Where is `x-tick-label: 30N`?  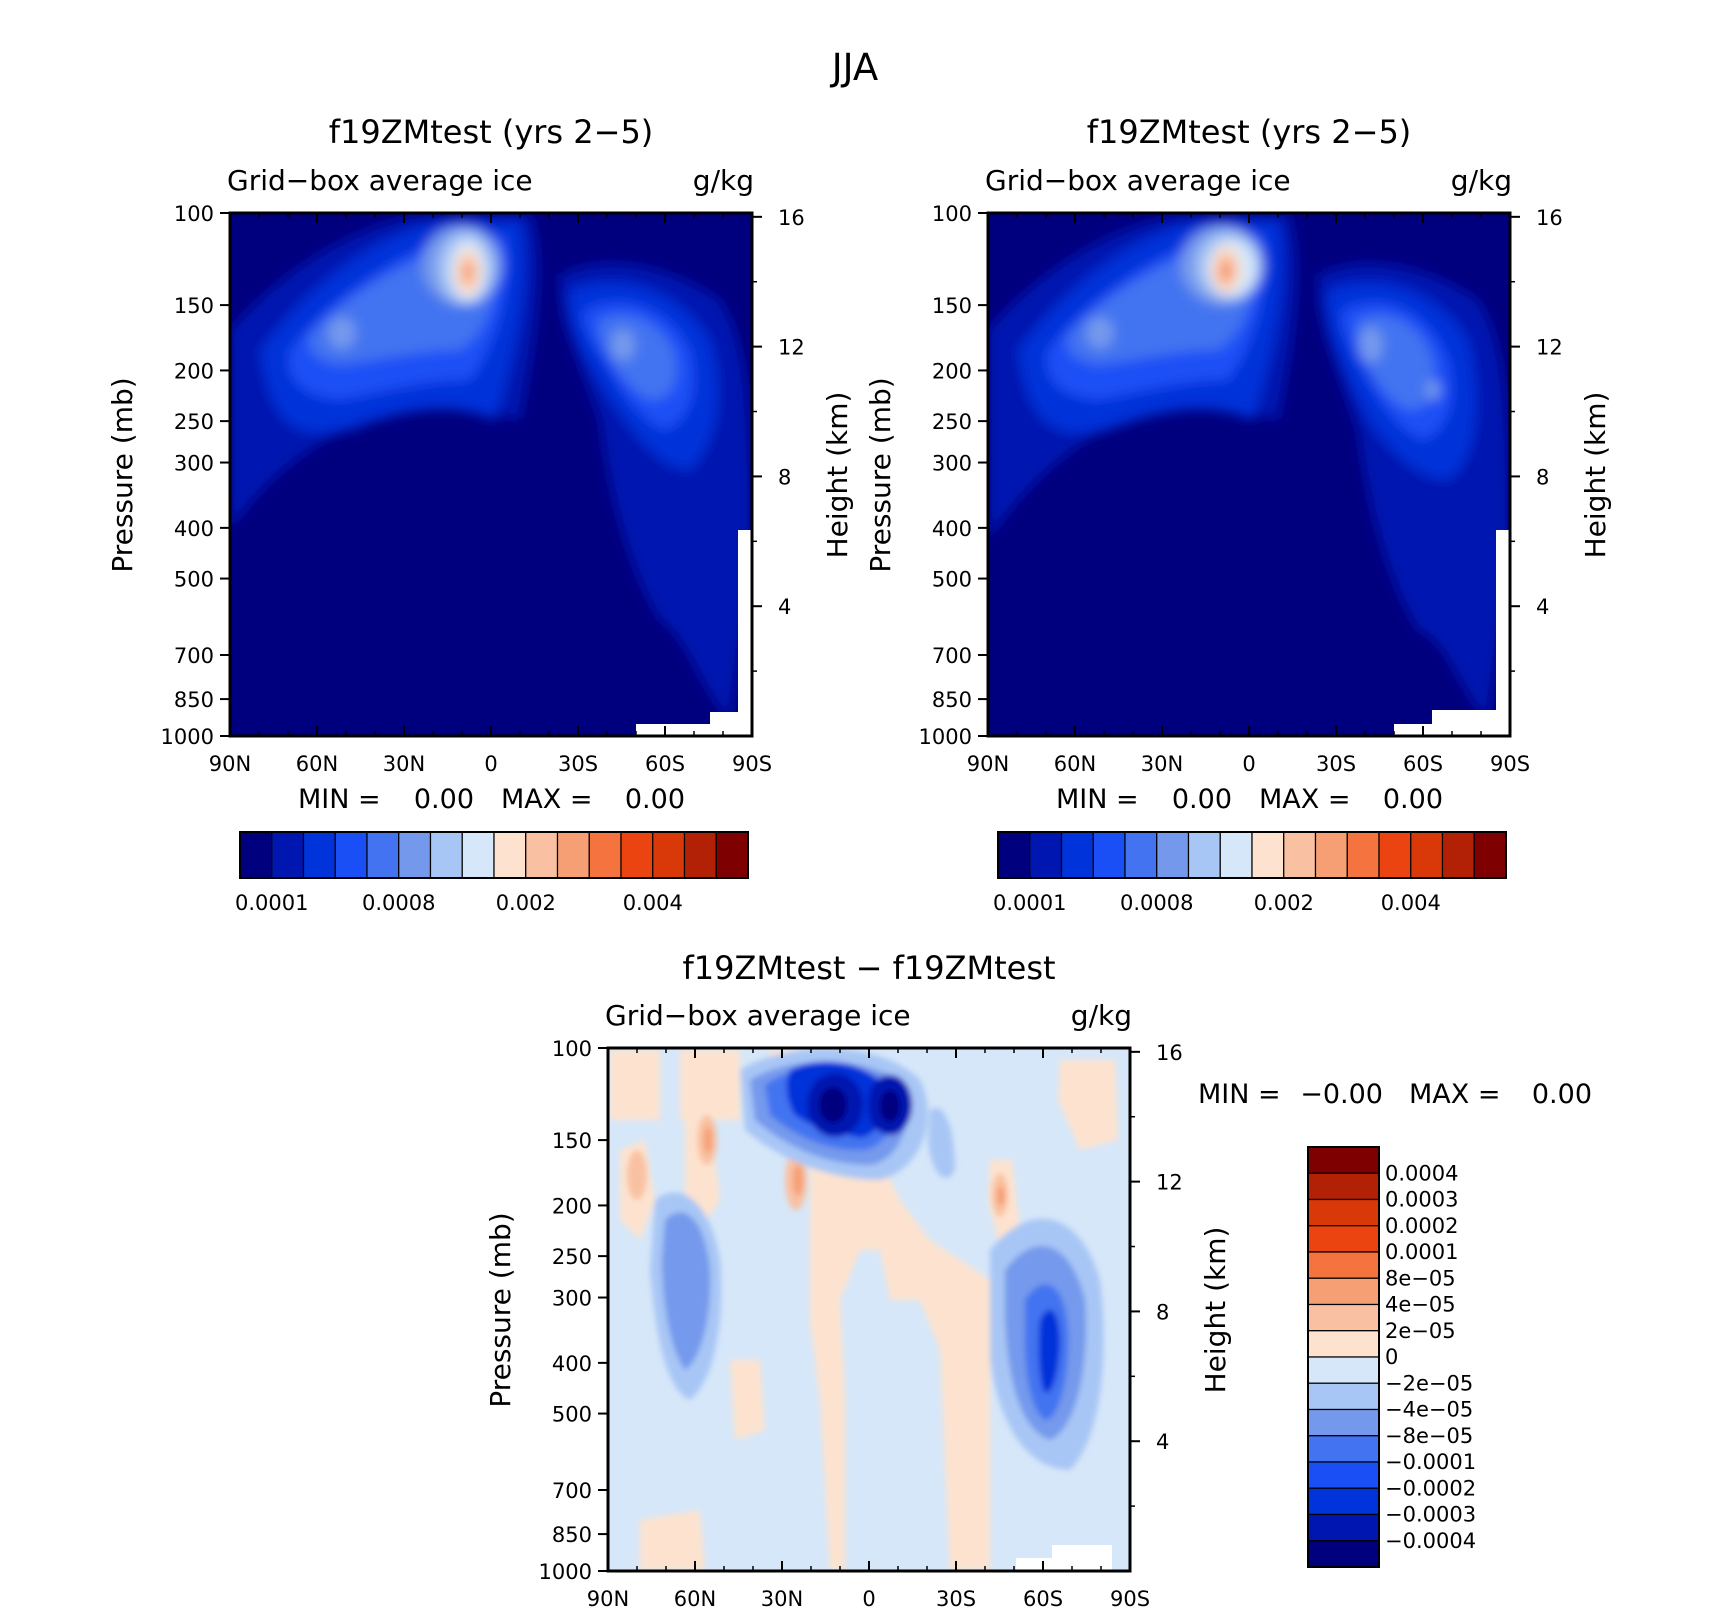 x-tick-label: 30N is located at coordinates (1162, 764).